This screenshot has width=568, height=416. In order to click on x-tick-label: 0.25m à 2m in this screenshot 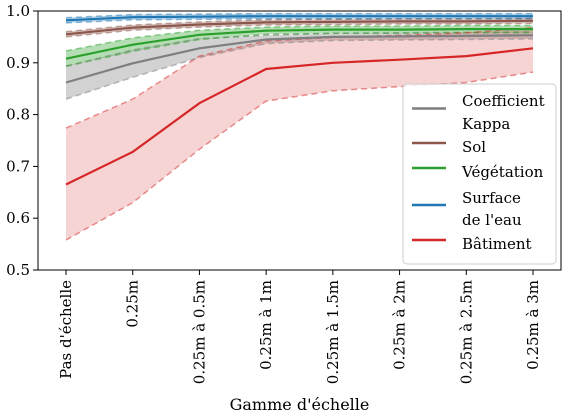, I will do `click(400, 325)`.